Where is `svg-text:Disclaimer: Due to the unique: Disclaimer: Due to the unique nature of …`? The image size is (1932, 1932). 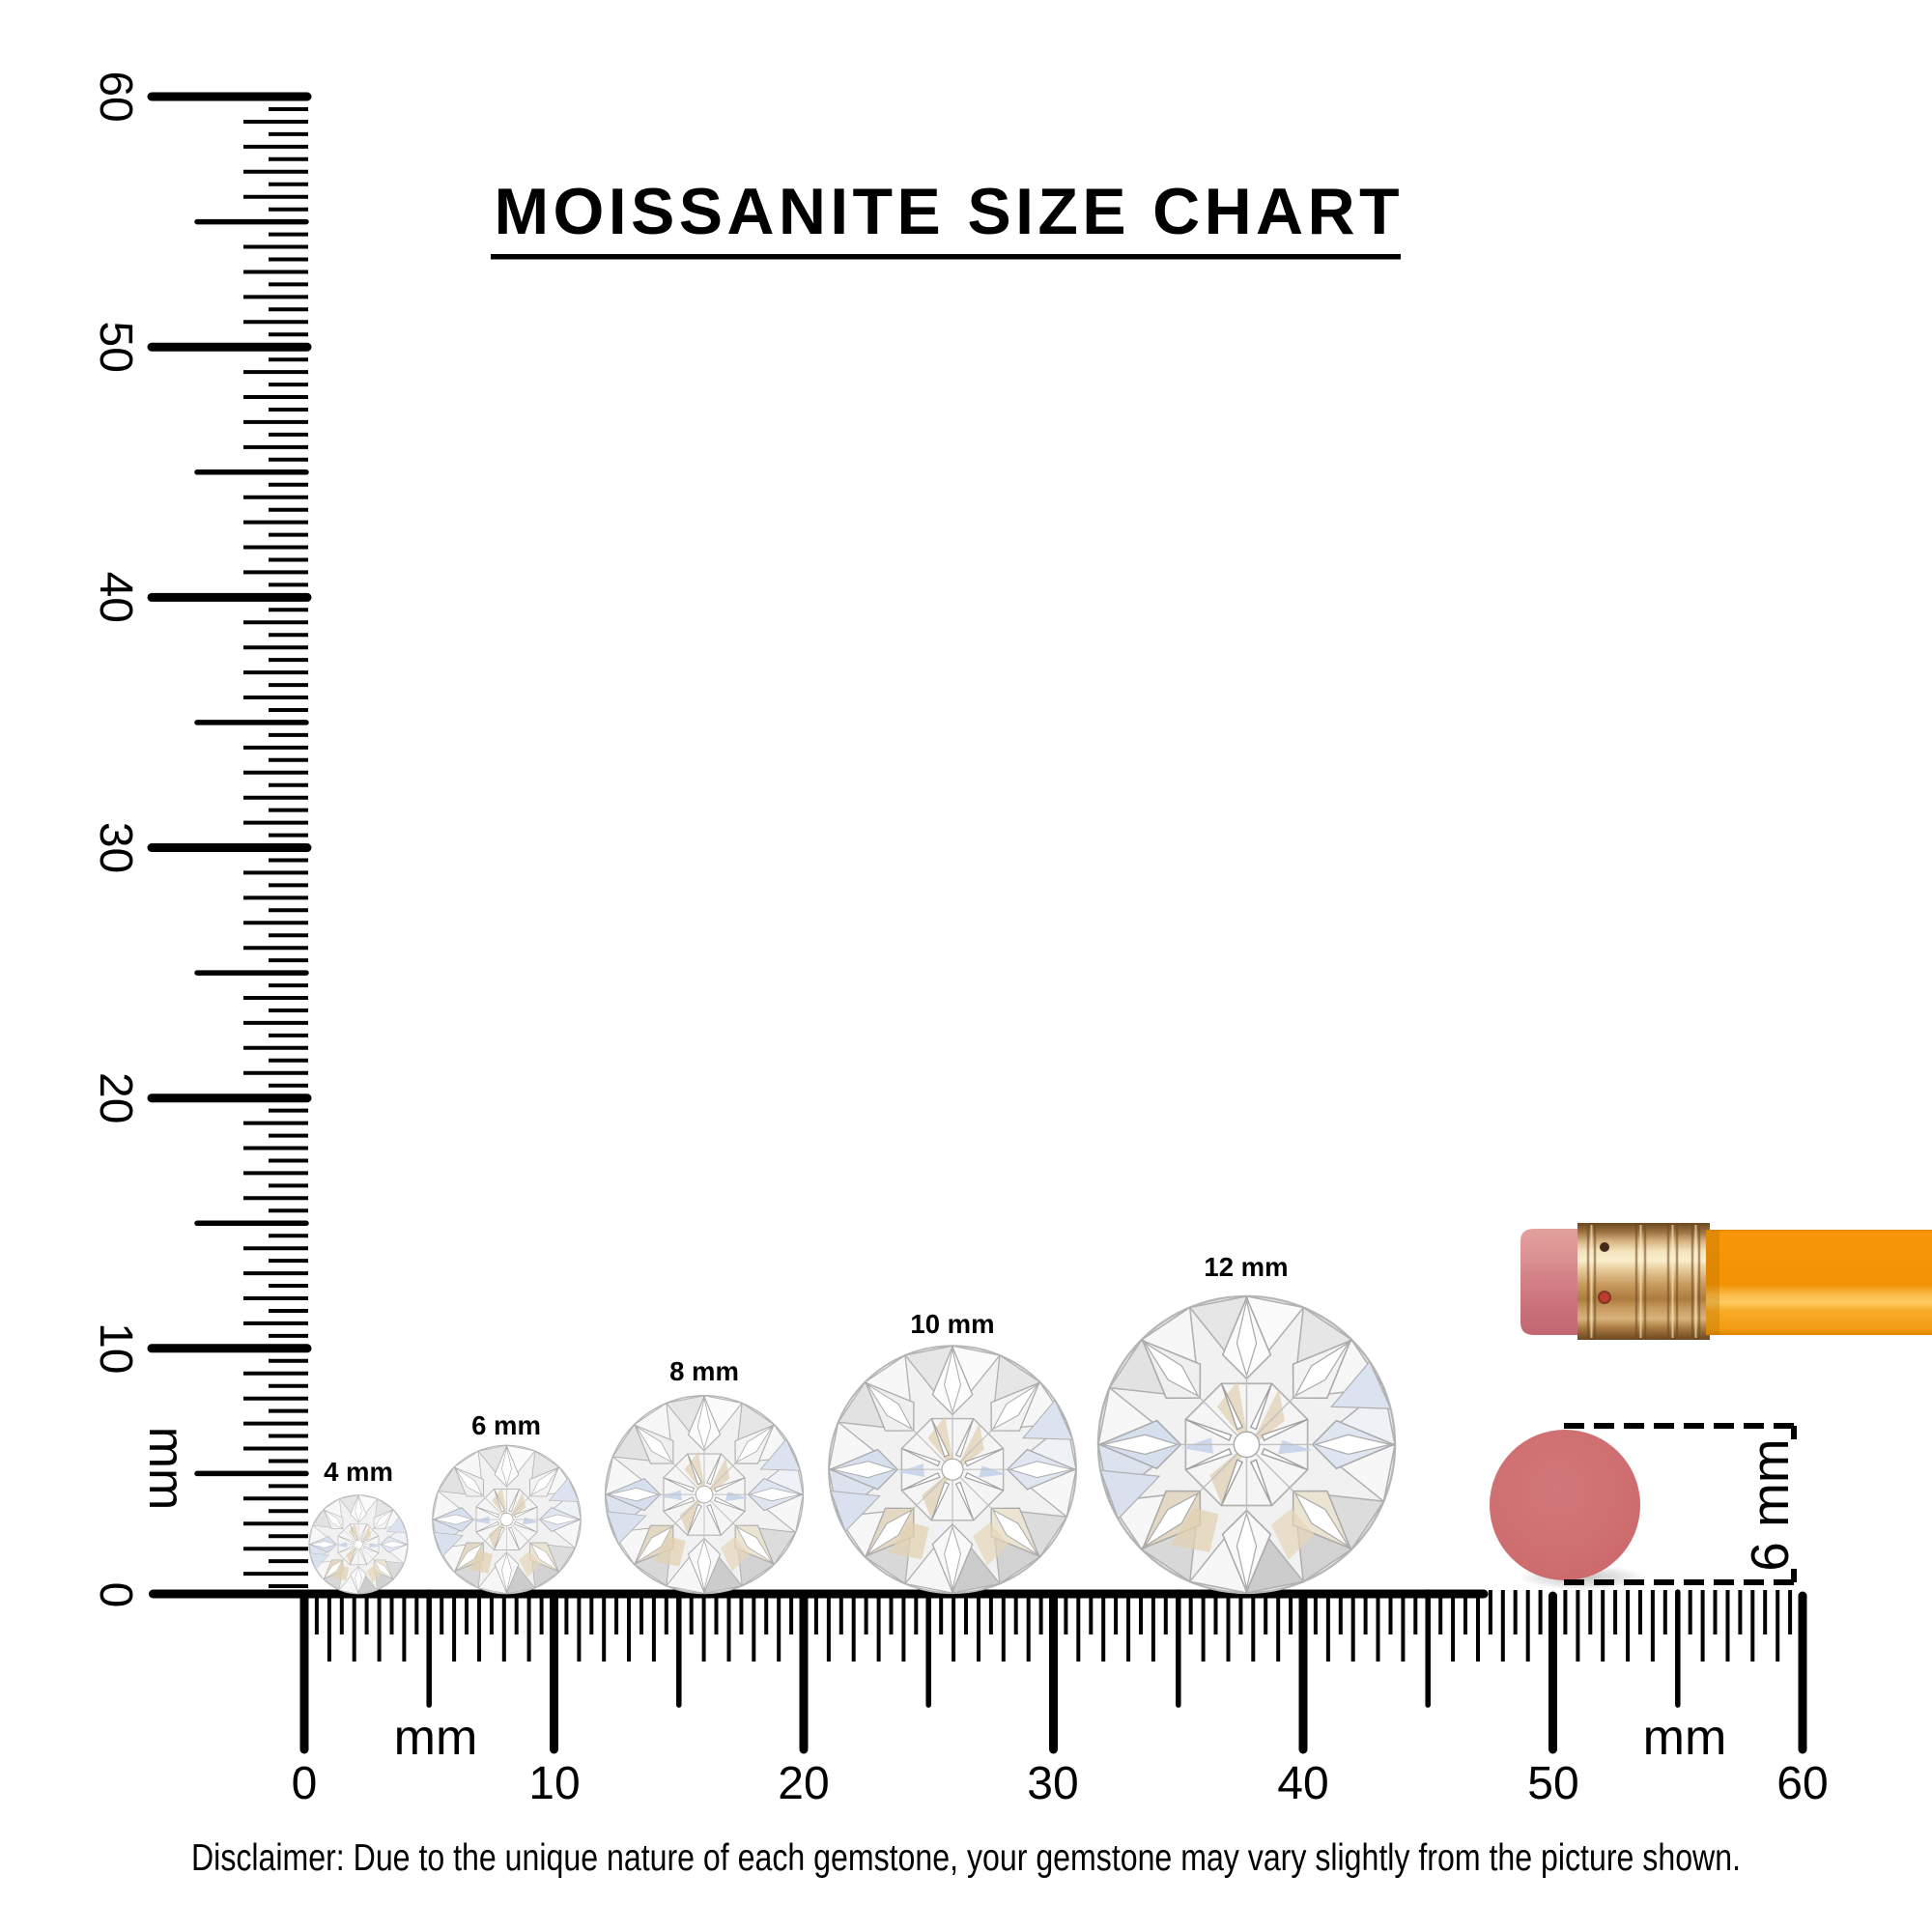 svg-text:Disclaimer: Due to the unique: Disclaimer: Due to the unique nature of … is located at coordinates (966, 1858).